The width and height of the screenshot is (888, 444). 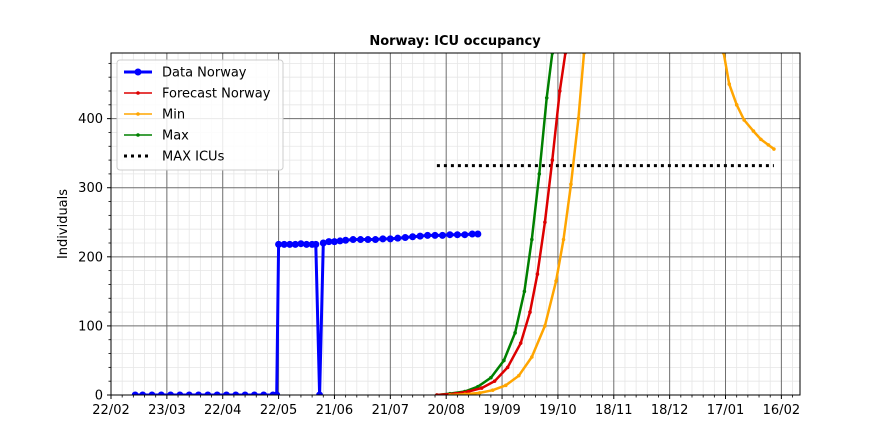 I want to click on x-tick-label: 21/07, so click(x=390, y=410).